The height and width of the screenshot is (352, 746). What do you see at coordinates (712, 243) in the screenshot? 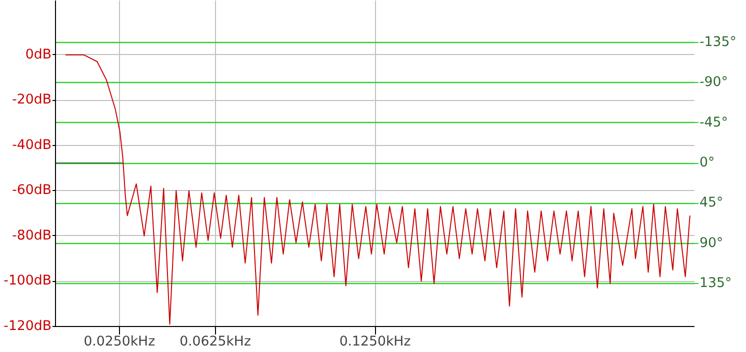
I see `y2-tick-label: 90°` at bounding box center [712, 243].